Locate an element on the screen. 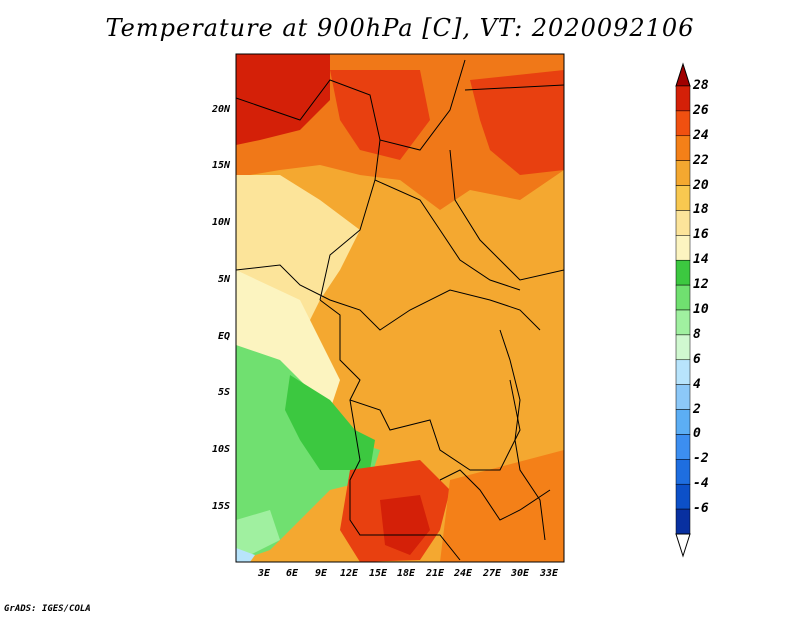 The width and height of the screenshot is (800, 618). colorbar-label: 4 is located at coordinates (697, 384).